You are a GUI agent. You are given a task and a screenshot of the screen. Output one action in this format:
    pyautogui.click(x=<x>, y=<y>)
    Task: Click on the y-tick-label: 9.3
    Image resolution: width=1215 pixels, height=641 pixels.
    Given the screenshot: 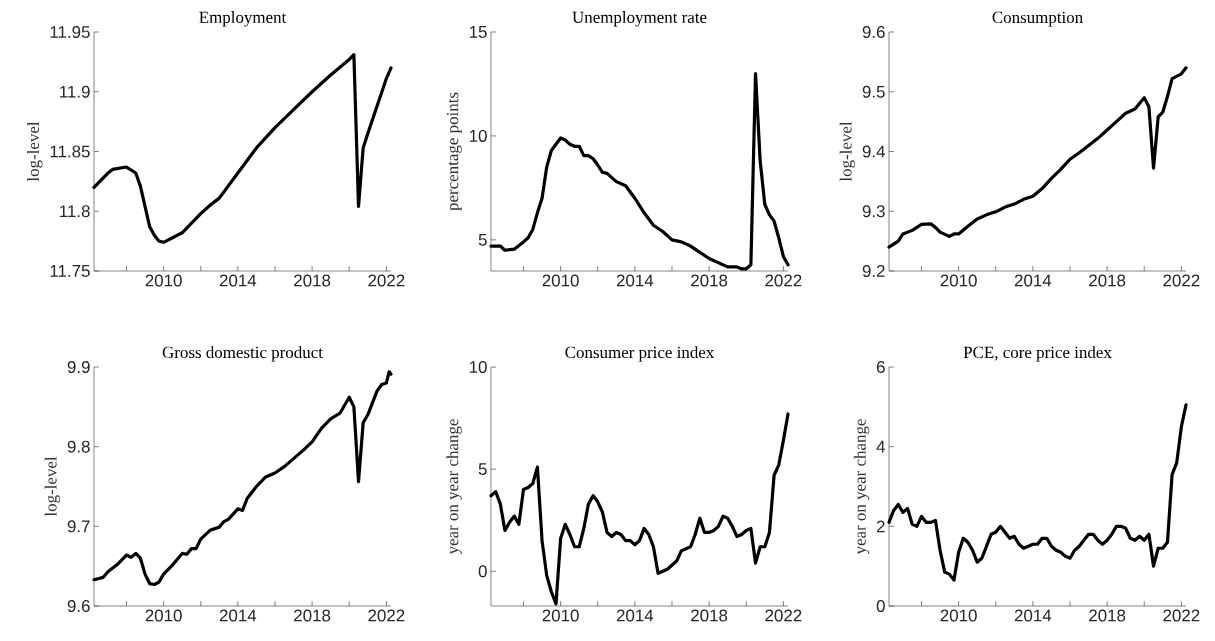 What is the action you would take?
    pyautogui.click(x=873, y=211)
    